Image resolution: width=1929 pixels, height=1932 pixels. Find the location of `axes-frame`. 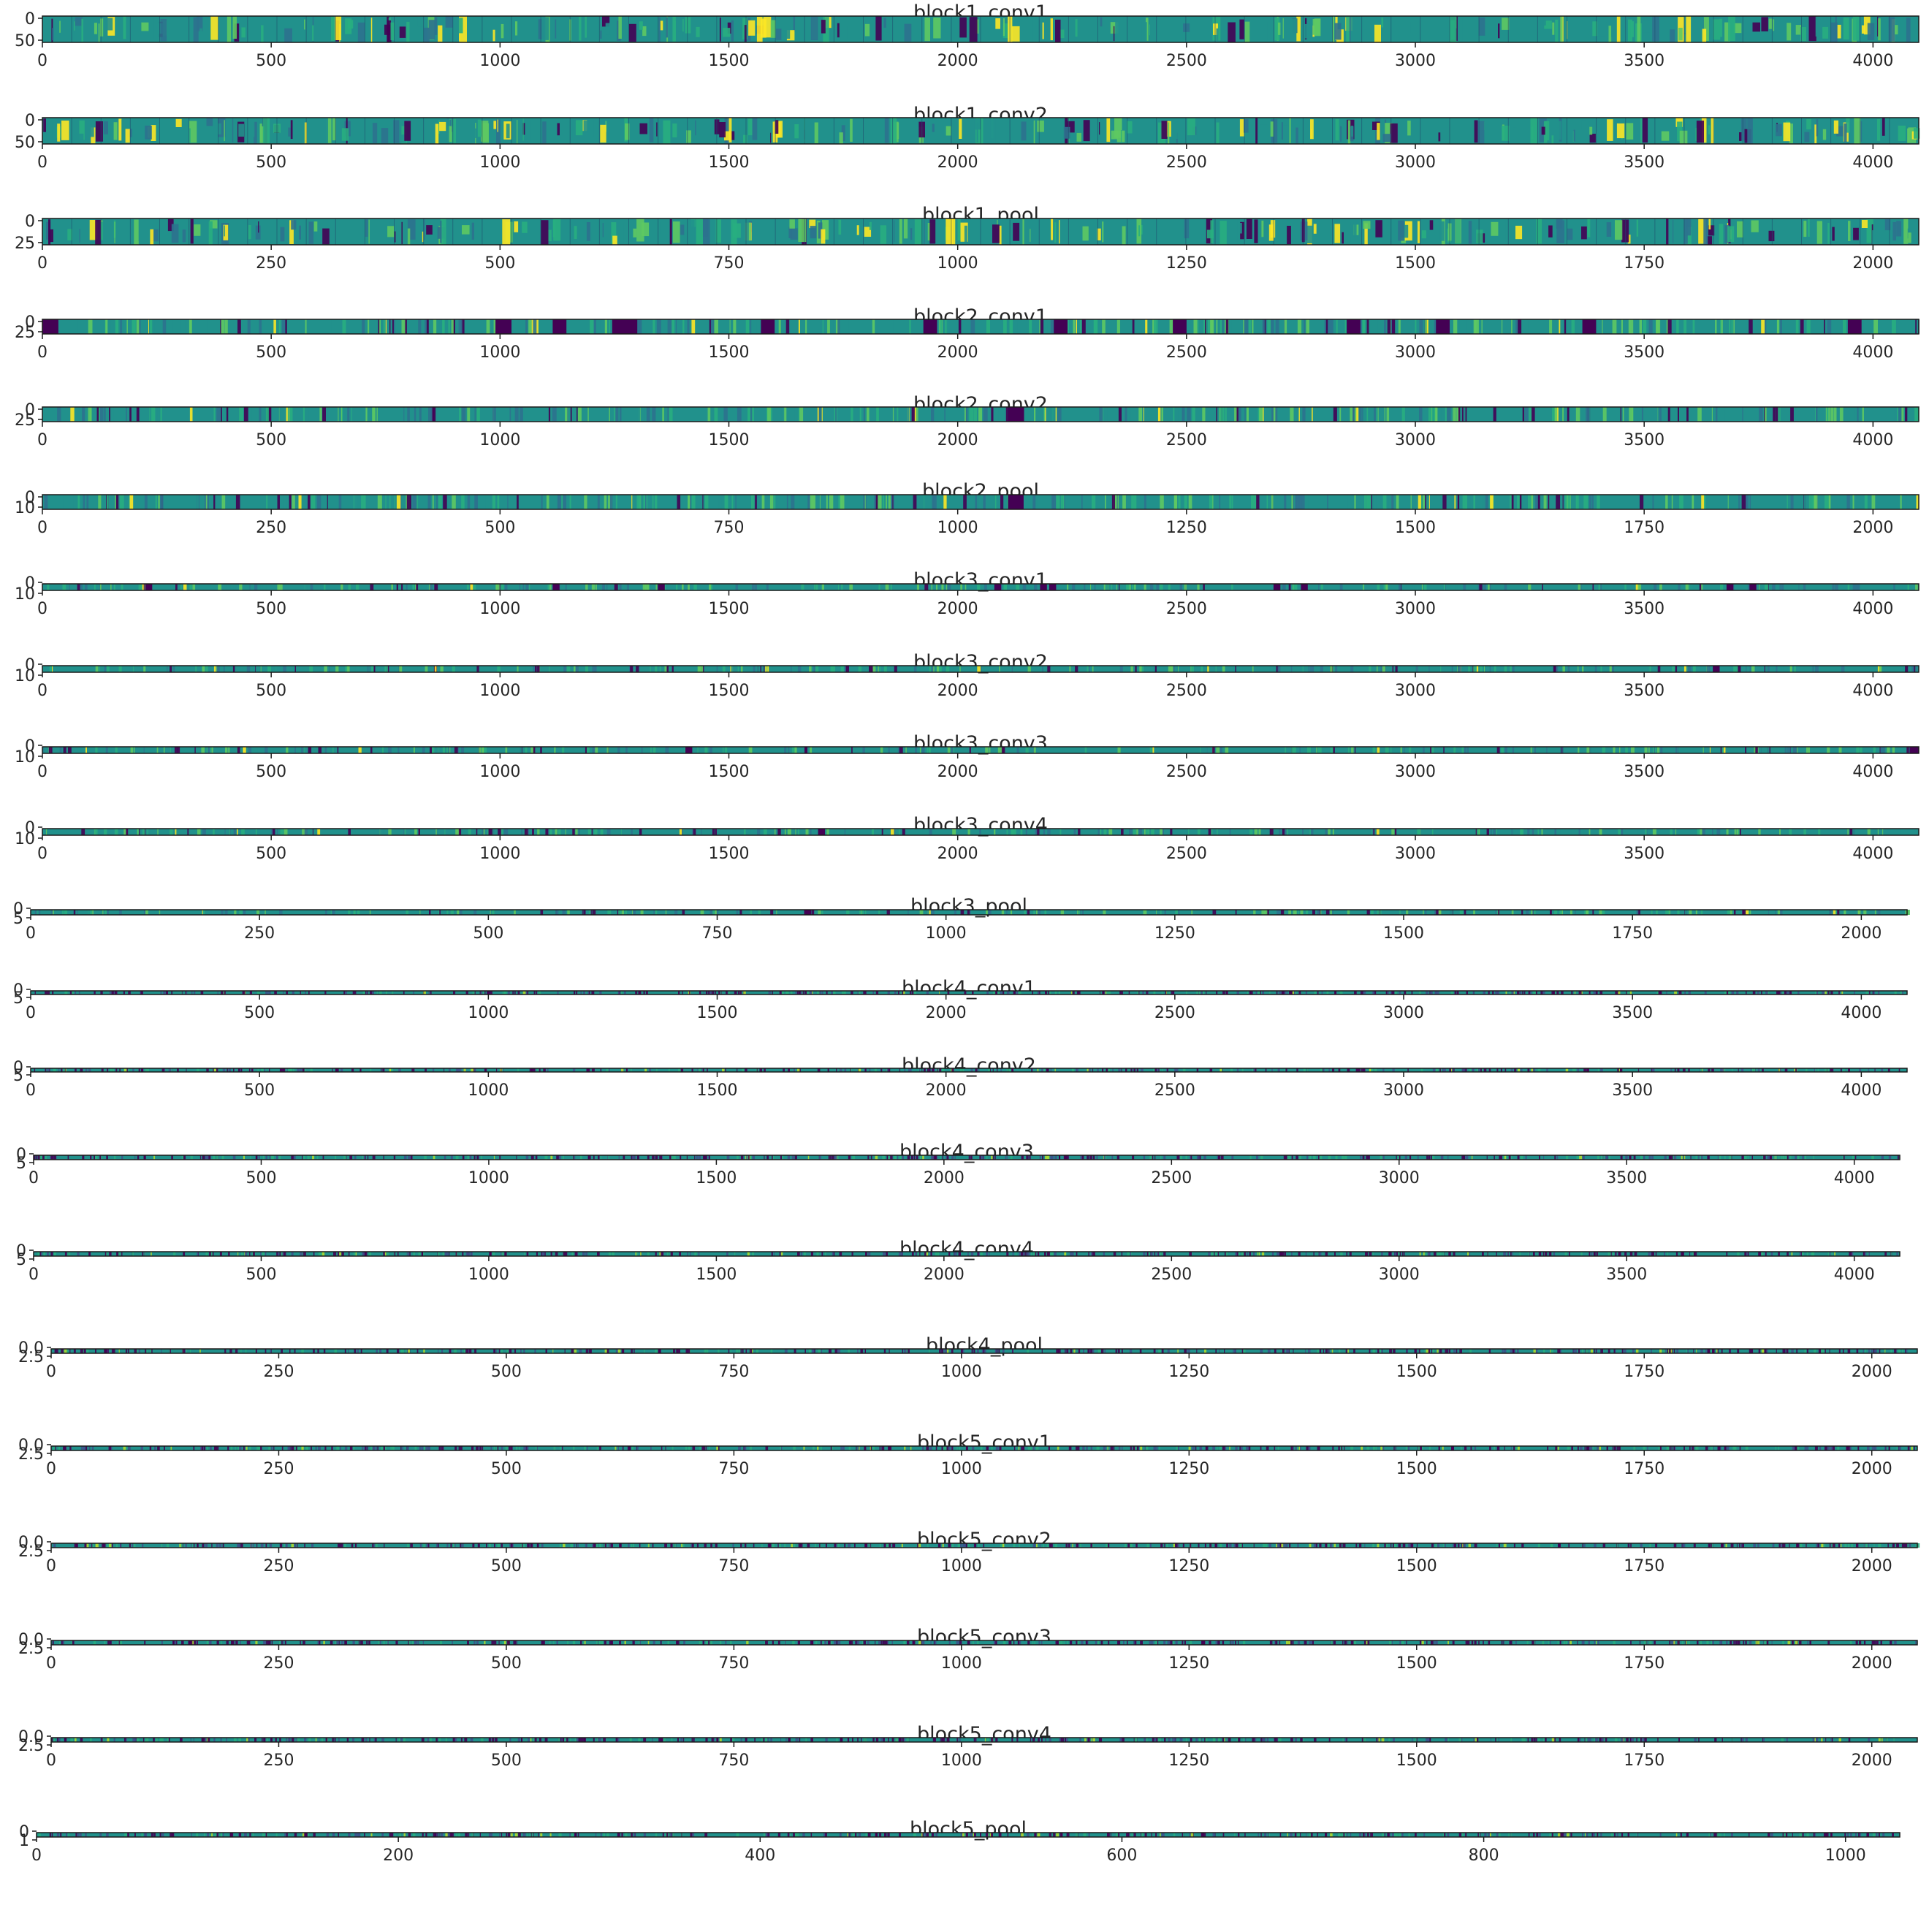

axes-frame is located at coordinates (981, 29).